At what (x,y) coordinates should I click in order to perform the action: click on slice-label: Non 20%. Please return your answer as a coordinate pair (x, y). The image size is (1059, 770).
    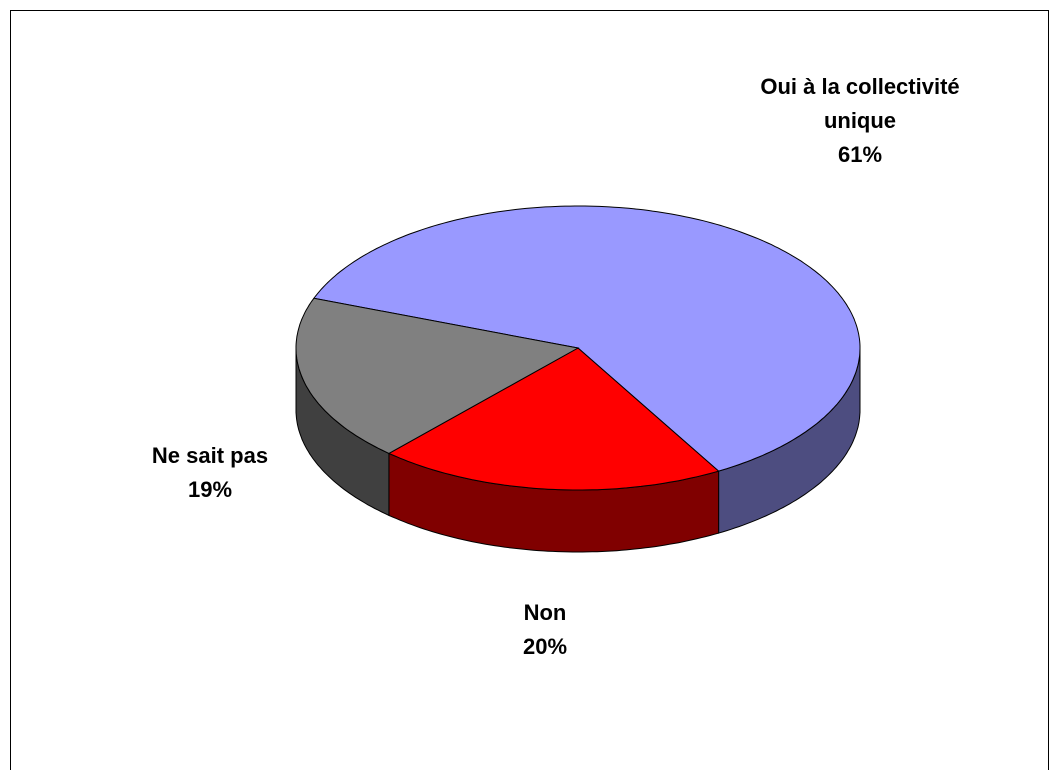
    Looking at the image, I should click on (545, 630).